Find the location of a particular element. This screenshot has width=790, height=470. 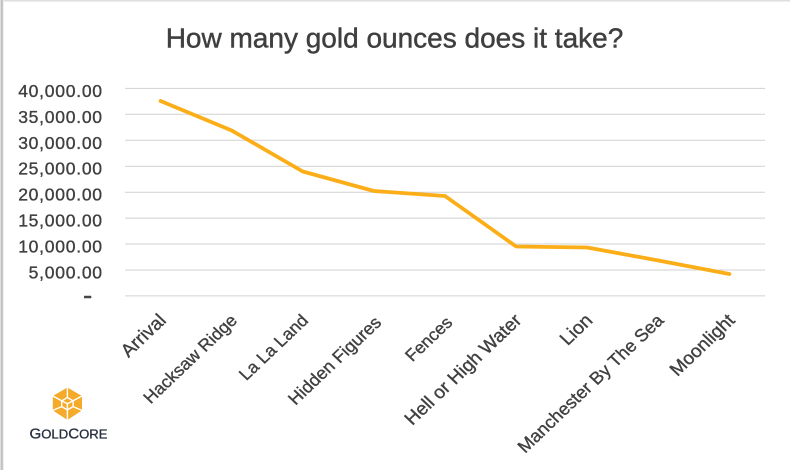

svg-text: Manchester By The Sea is located at coordinates (591, 383).